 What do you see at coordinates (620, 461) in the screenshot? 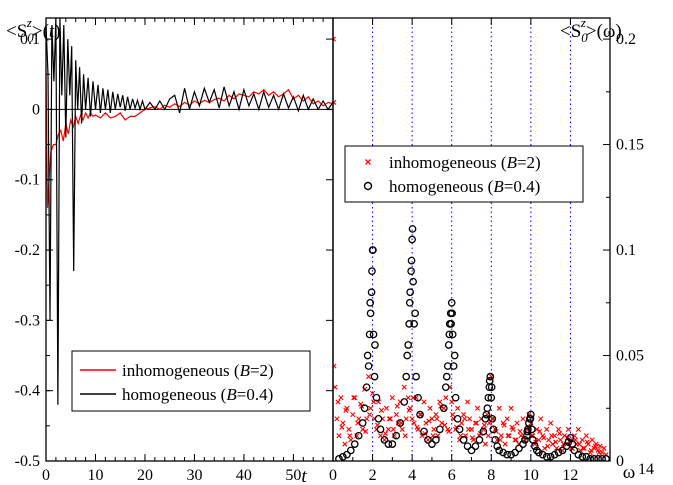
I see `right-y-tick-label-0: 0` at bounding box center [620, 461].